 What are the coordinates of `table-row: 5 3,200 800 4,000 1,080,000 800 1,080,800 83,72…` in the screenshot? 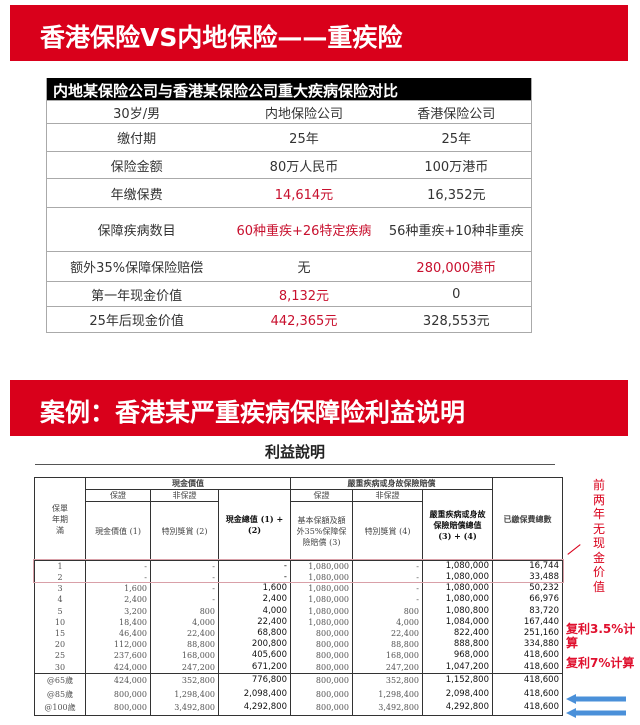 It's located at (298, 611).